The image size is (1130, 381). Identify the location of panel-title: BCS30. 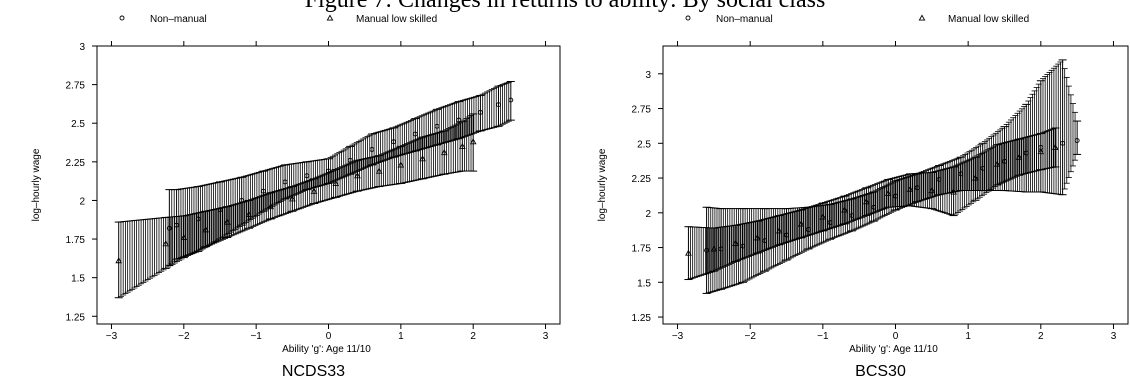
(880, 371).